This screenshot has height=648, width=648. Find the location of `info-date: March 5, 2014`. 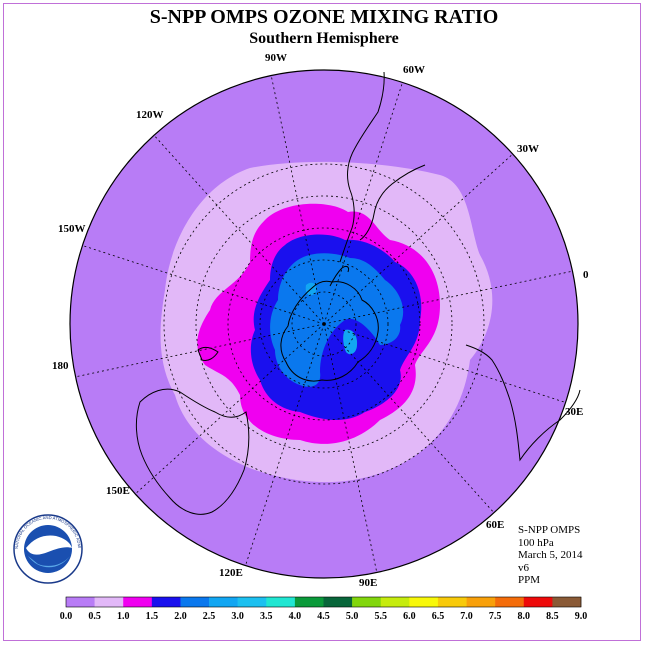

info-date: March 5, 2014 is located at coordinates (550, 555).